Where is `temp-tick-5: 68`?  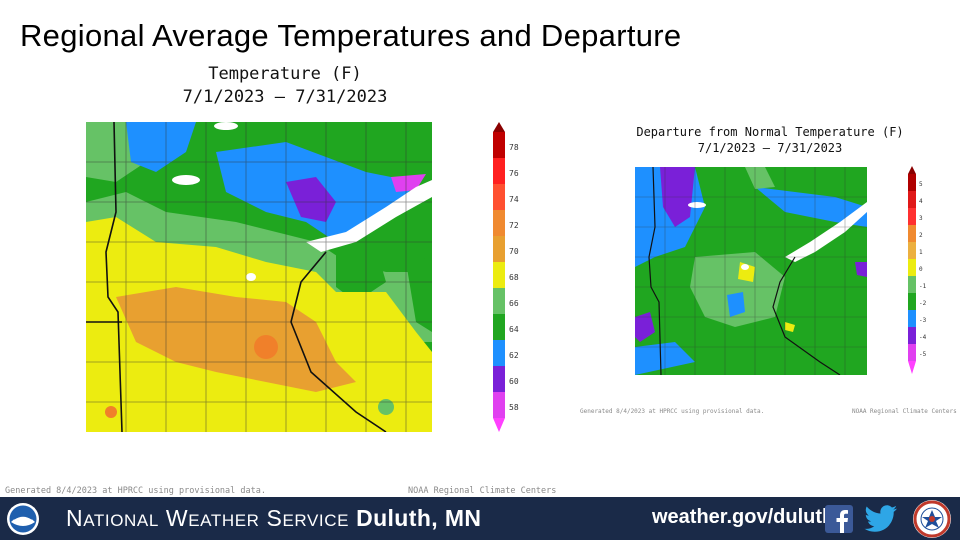 temp-tick-5: 68 is located at coordinates (514, 277).